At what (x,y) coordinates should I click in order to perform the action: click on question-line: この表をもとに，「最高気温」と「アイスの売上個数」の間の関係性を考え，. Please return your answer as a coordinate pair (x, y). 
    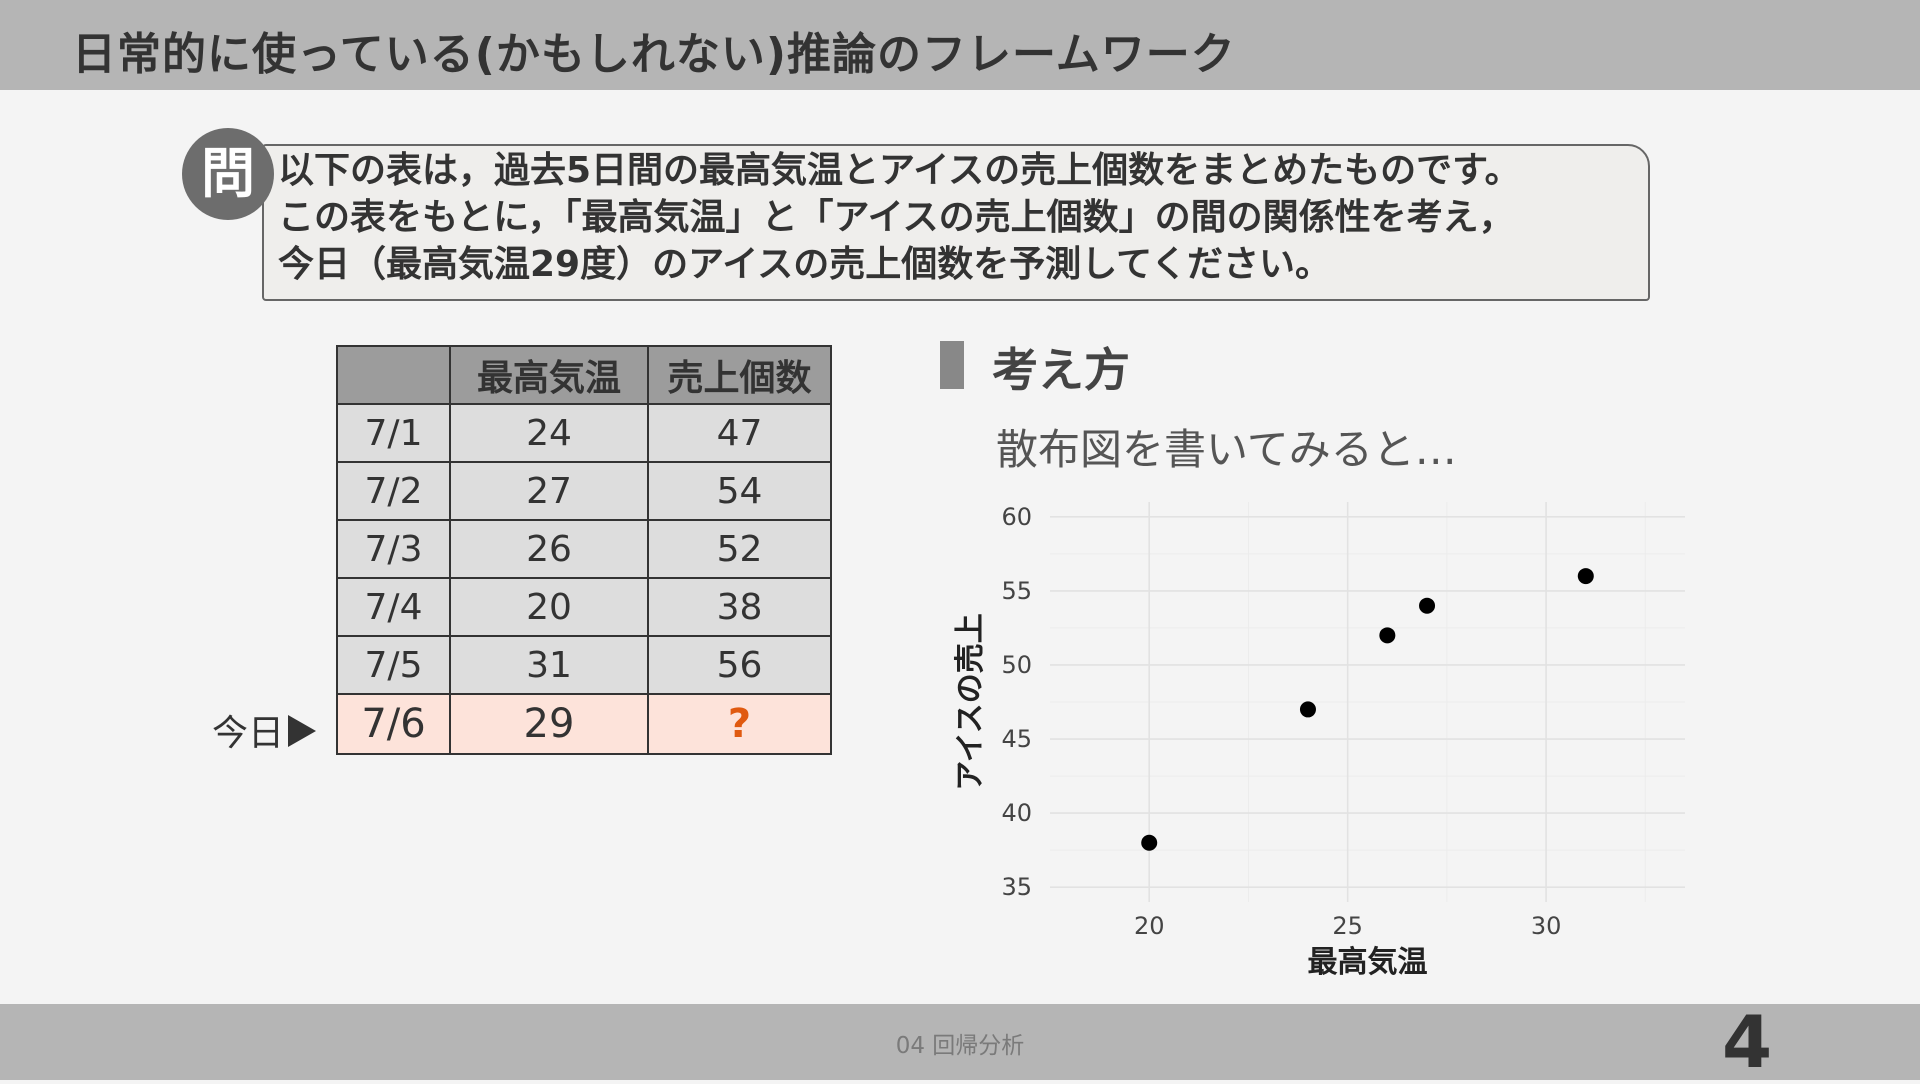
    Looking at the image, I should click on (896, 217).